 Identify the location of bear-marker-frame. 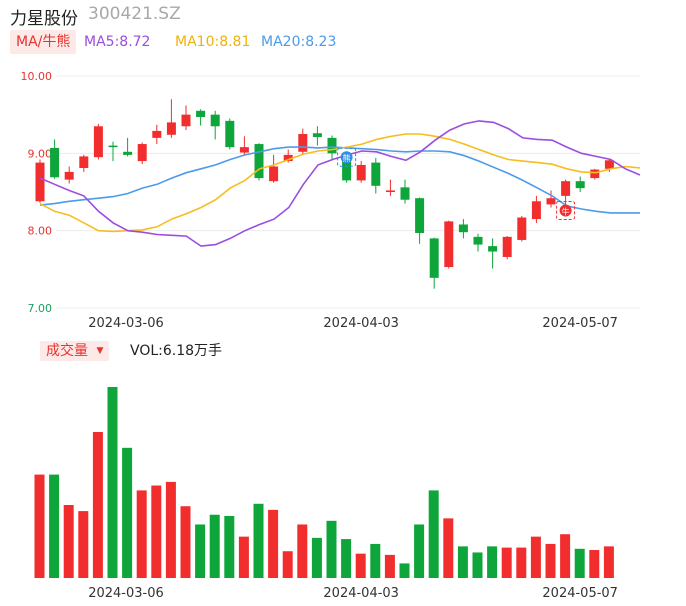
(347, 157).